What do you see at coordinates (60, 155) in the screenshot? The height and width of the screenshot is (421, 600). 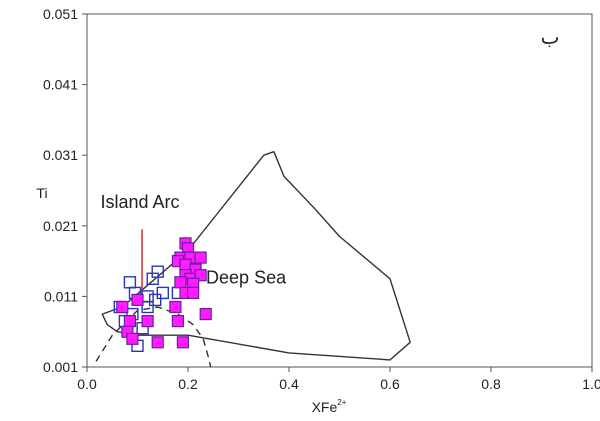 I see `y-tick-label: 0.031` at bounding box center [60, 155].